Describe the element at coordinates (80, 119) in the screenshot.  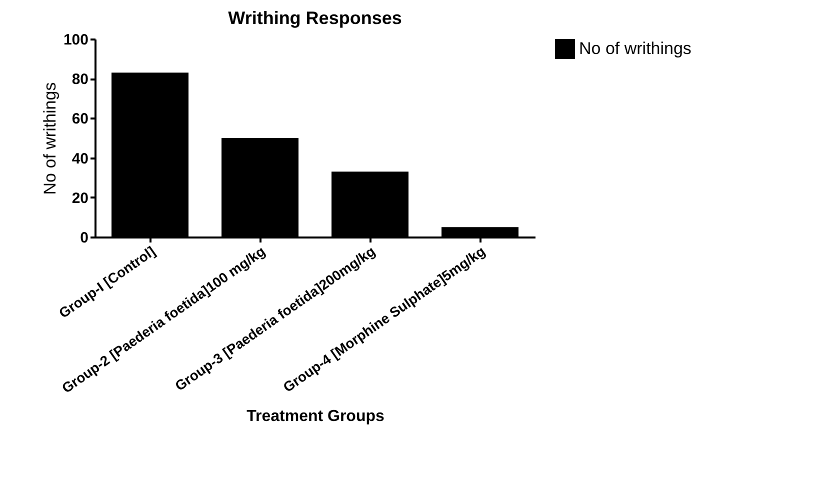
I see `y-tick-label: 60` at that location.